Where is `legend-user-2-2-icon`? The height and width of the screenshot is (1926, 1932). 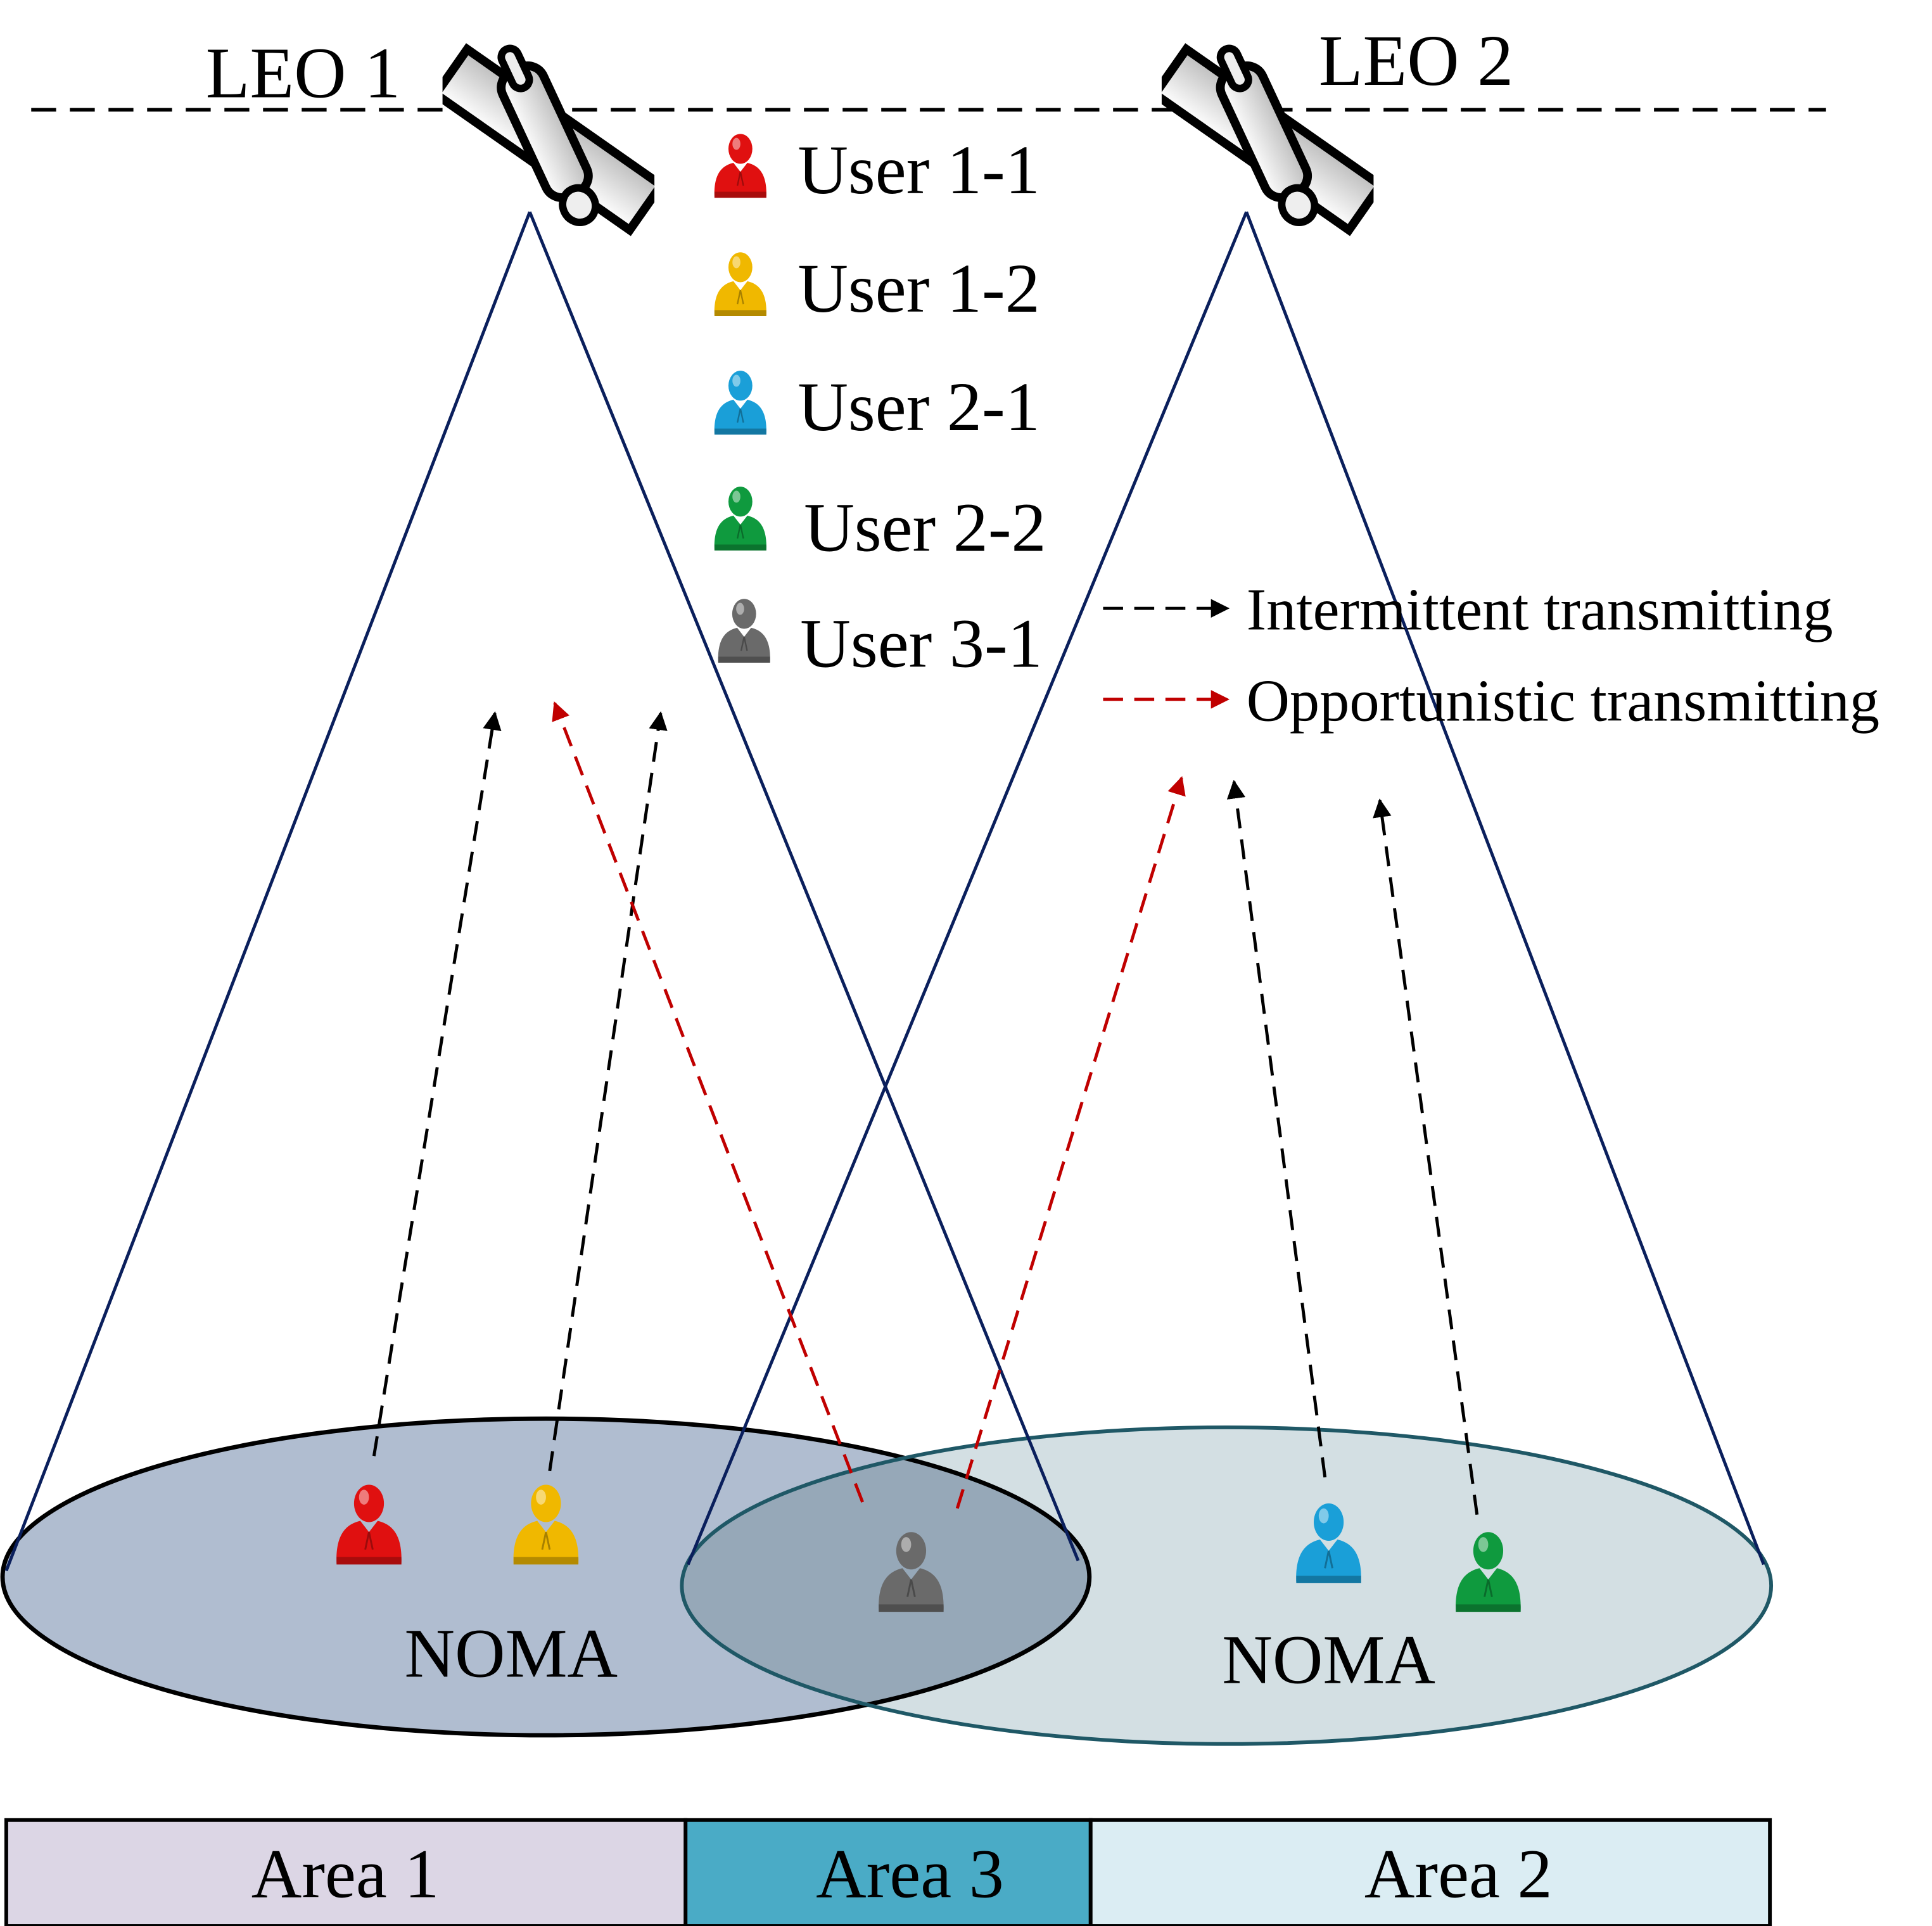
legend-user-2-2-icon is located at coordinates (740, 518).